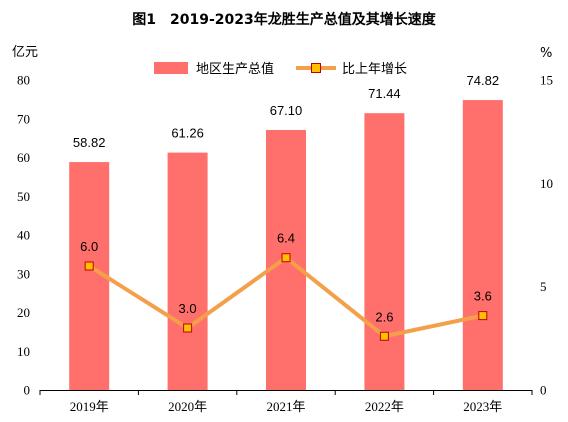 The width and height of the screenshot is (568, 422). What do you see at coordinates (482, 406) in the screenshot?
I see `x-tick-label-4: 2023年` at bounding box center [482, 406].